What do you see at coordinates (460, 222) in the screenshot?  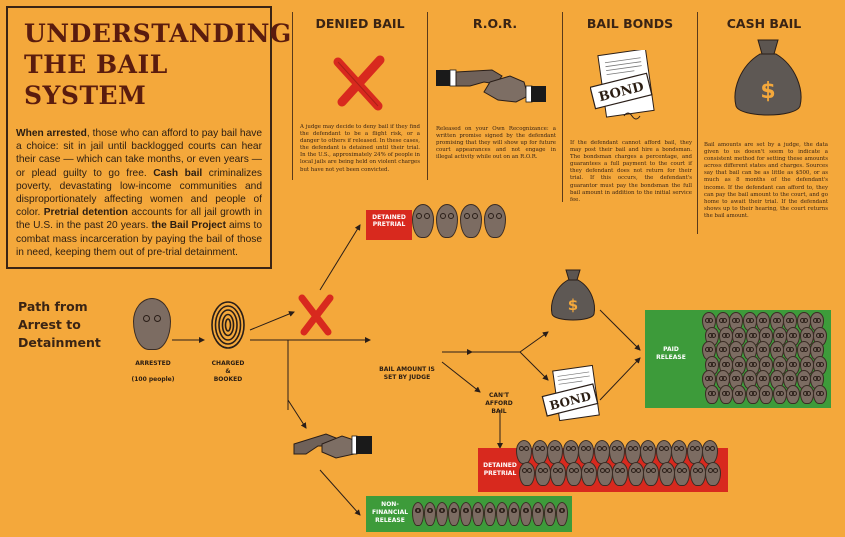 I see `detained-top-group` at bounding box center [460, 222].